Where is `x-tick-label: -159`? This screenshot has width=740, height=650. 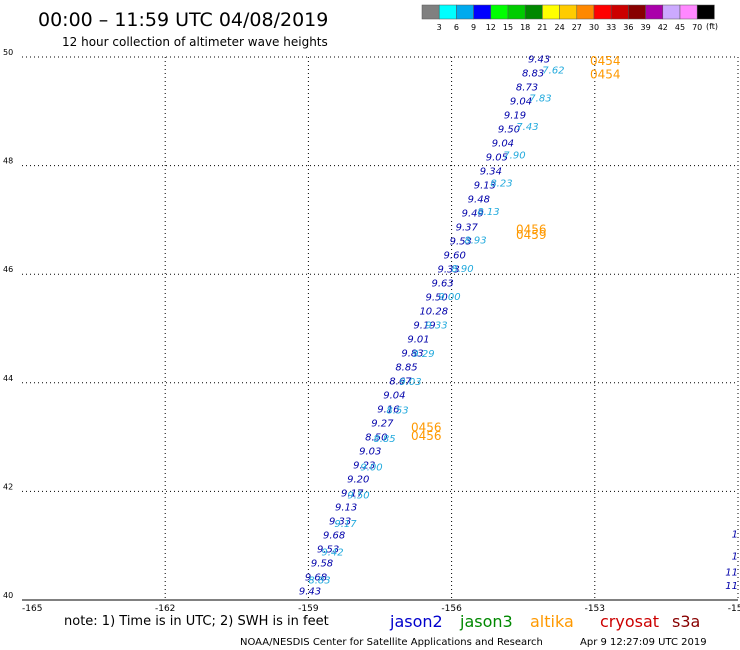 x-tick-label: -159 is located at coordinates (308, 609).